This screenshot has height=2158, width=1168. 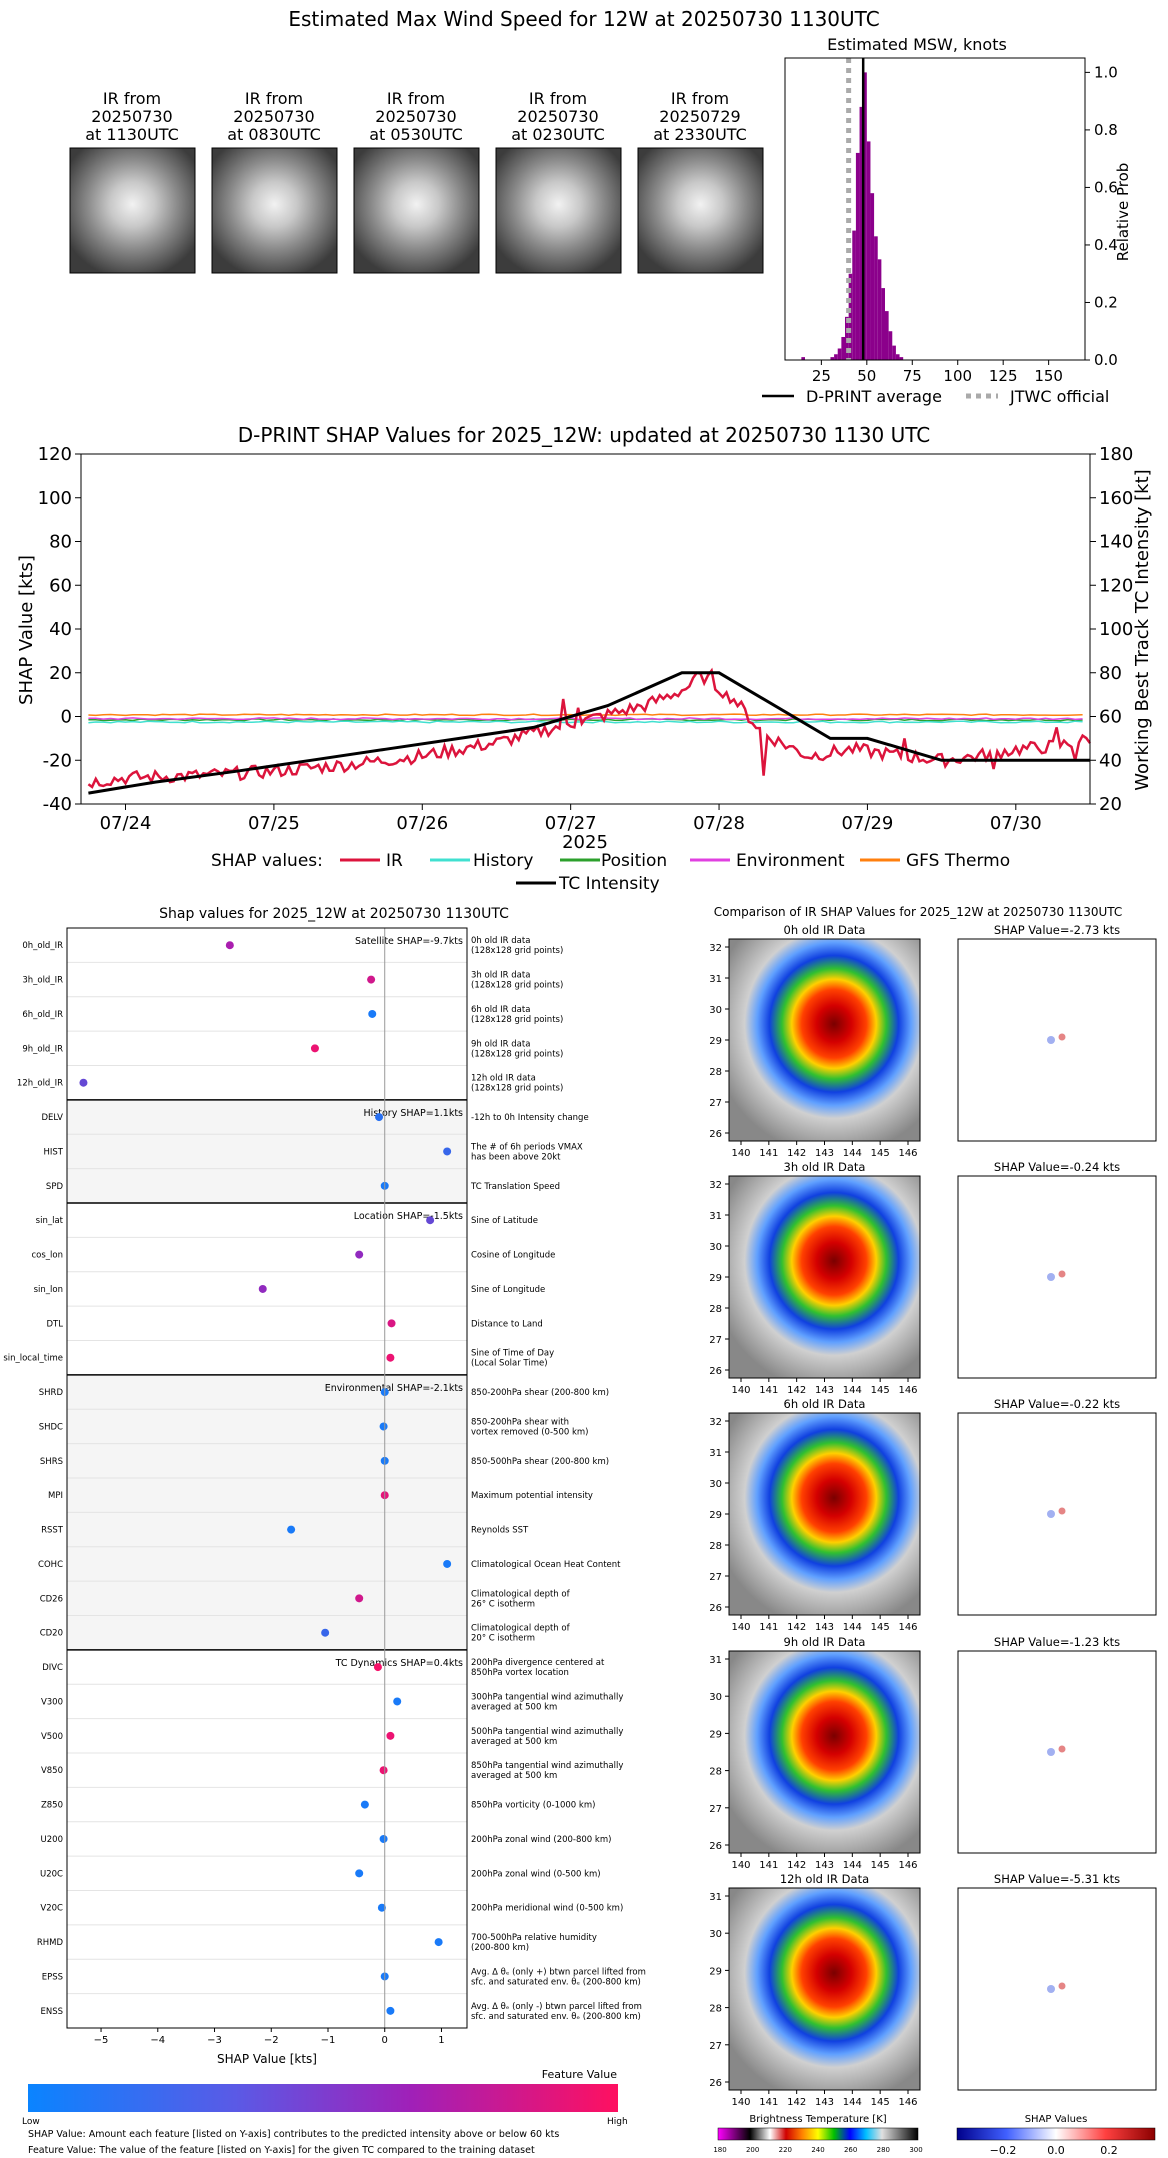 I want to click on ts-ytick-right-label: 80, so click(x=1110, y=673).